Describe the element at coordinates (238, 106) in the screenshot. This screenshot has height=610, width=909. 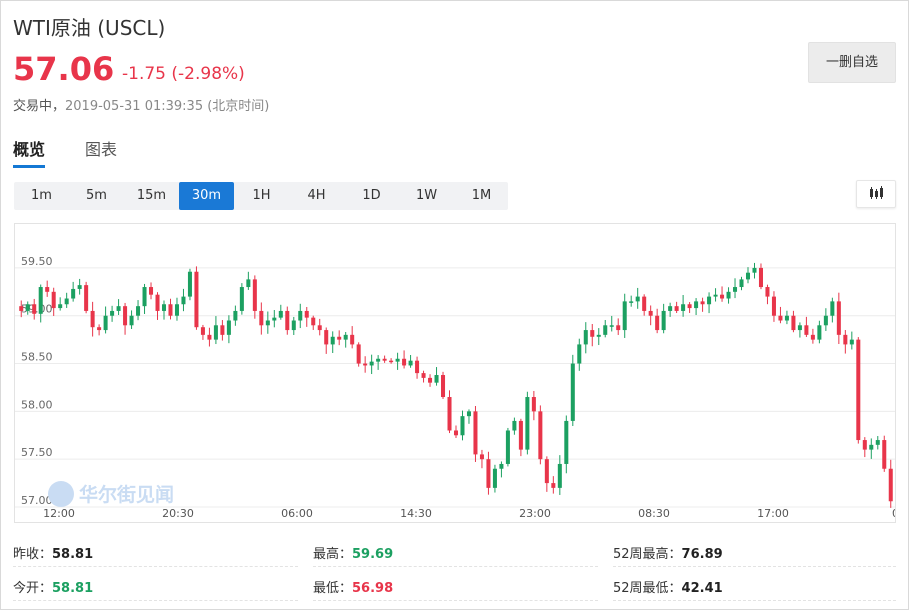
I see `timezone: (北京时间)` at that location.